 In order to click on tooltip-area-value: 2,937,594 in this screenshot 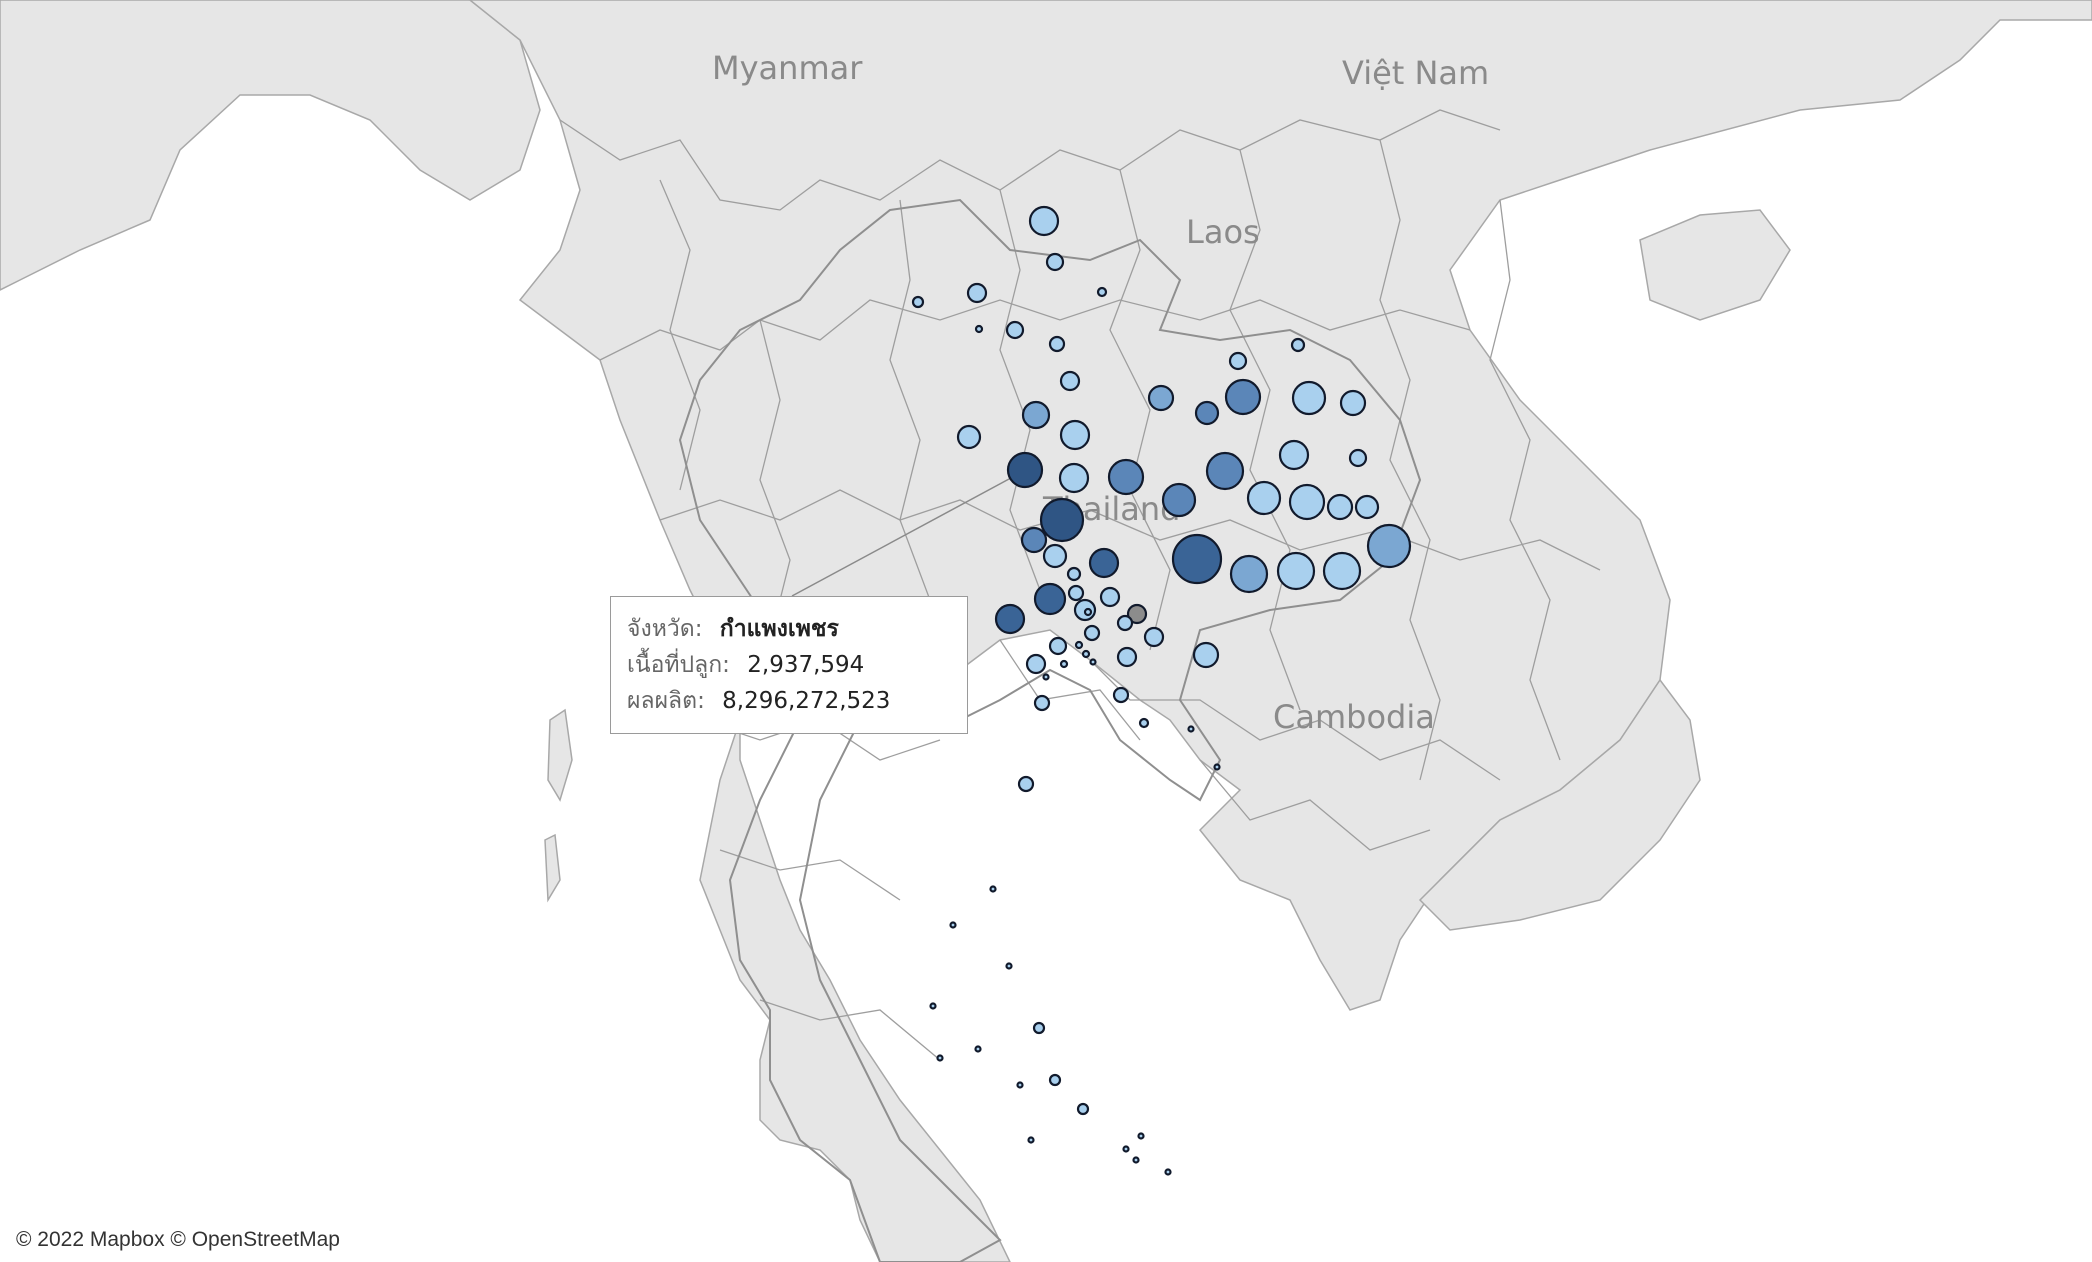, I will do `click(806, 665)`.